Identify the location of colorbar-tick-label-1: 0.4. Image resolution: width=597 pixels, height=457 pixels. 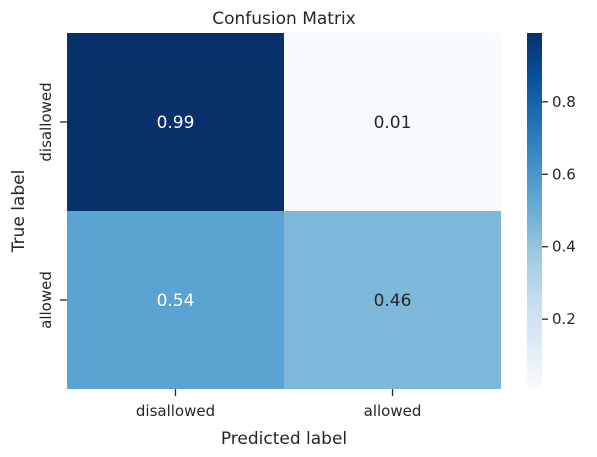
(564, 247).